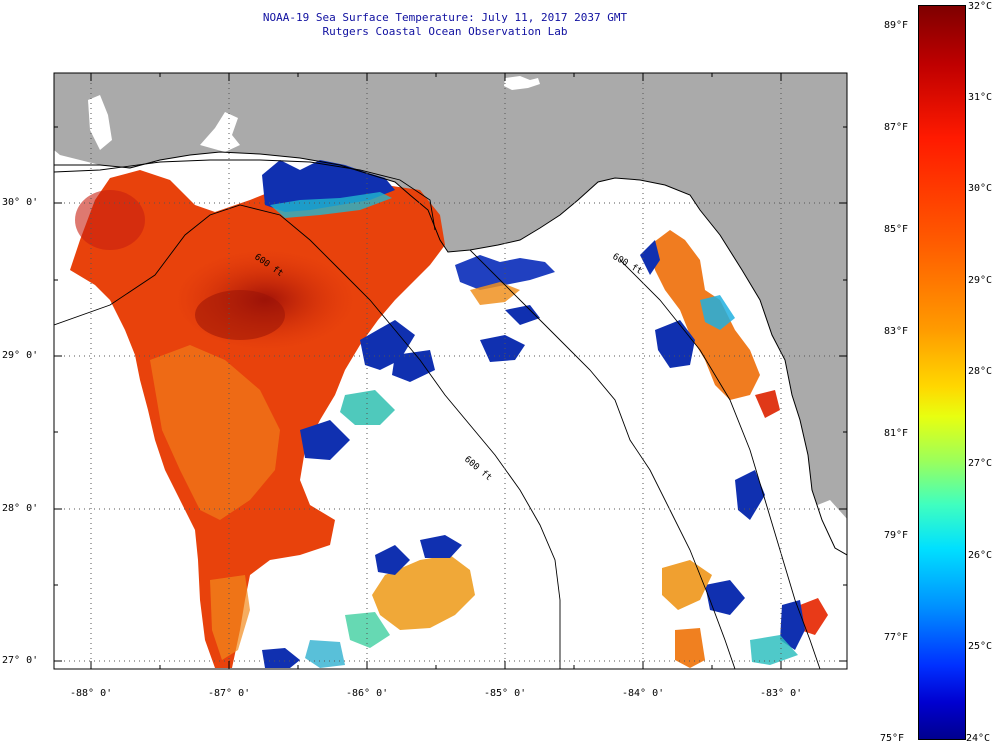 This screenshot has width=1000, height=754. What do you see at coordinates (522, 83) in the screenshot?
I see `cloud-patch` at bounding box center [522, 83].